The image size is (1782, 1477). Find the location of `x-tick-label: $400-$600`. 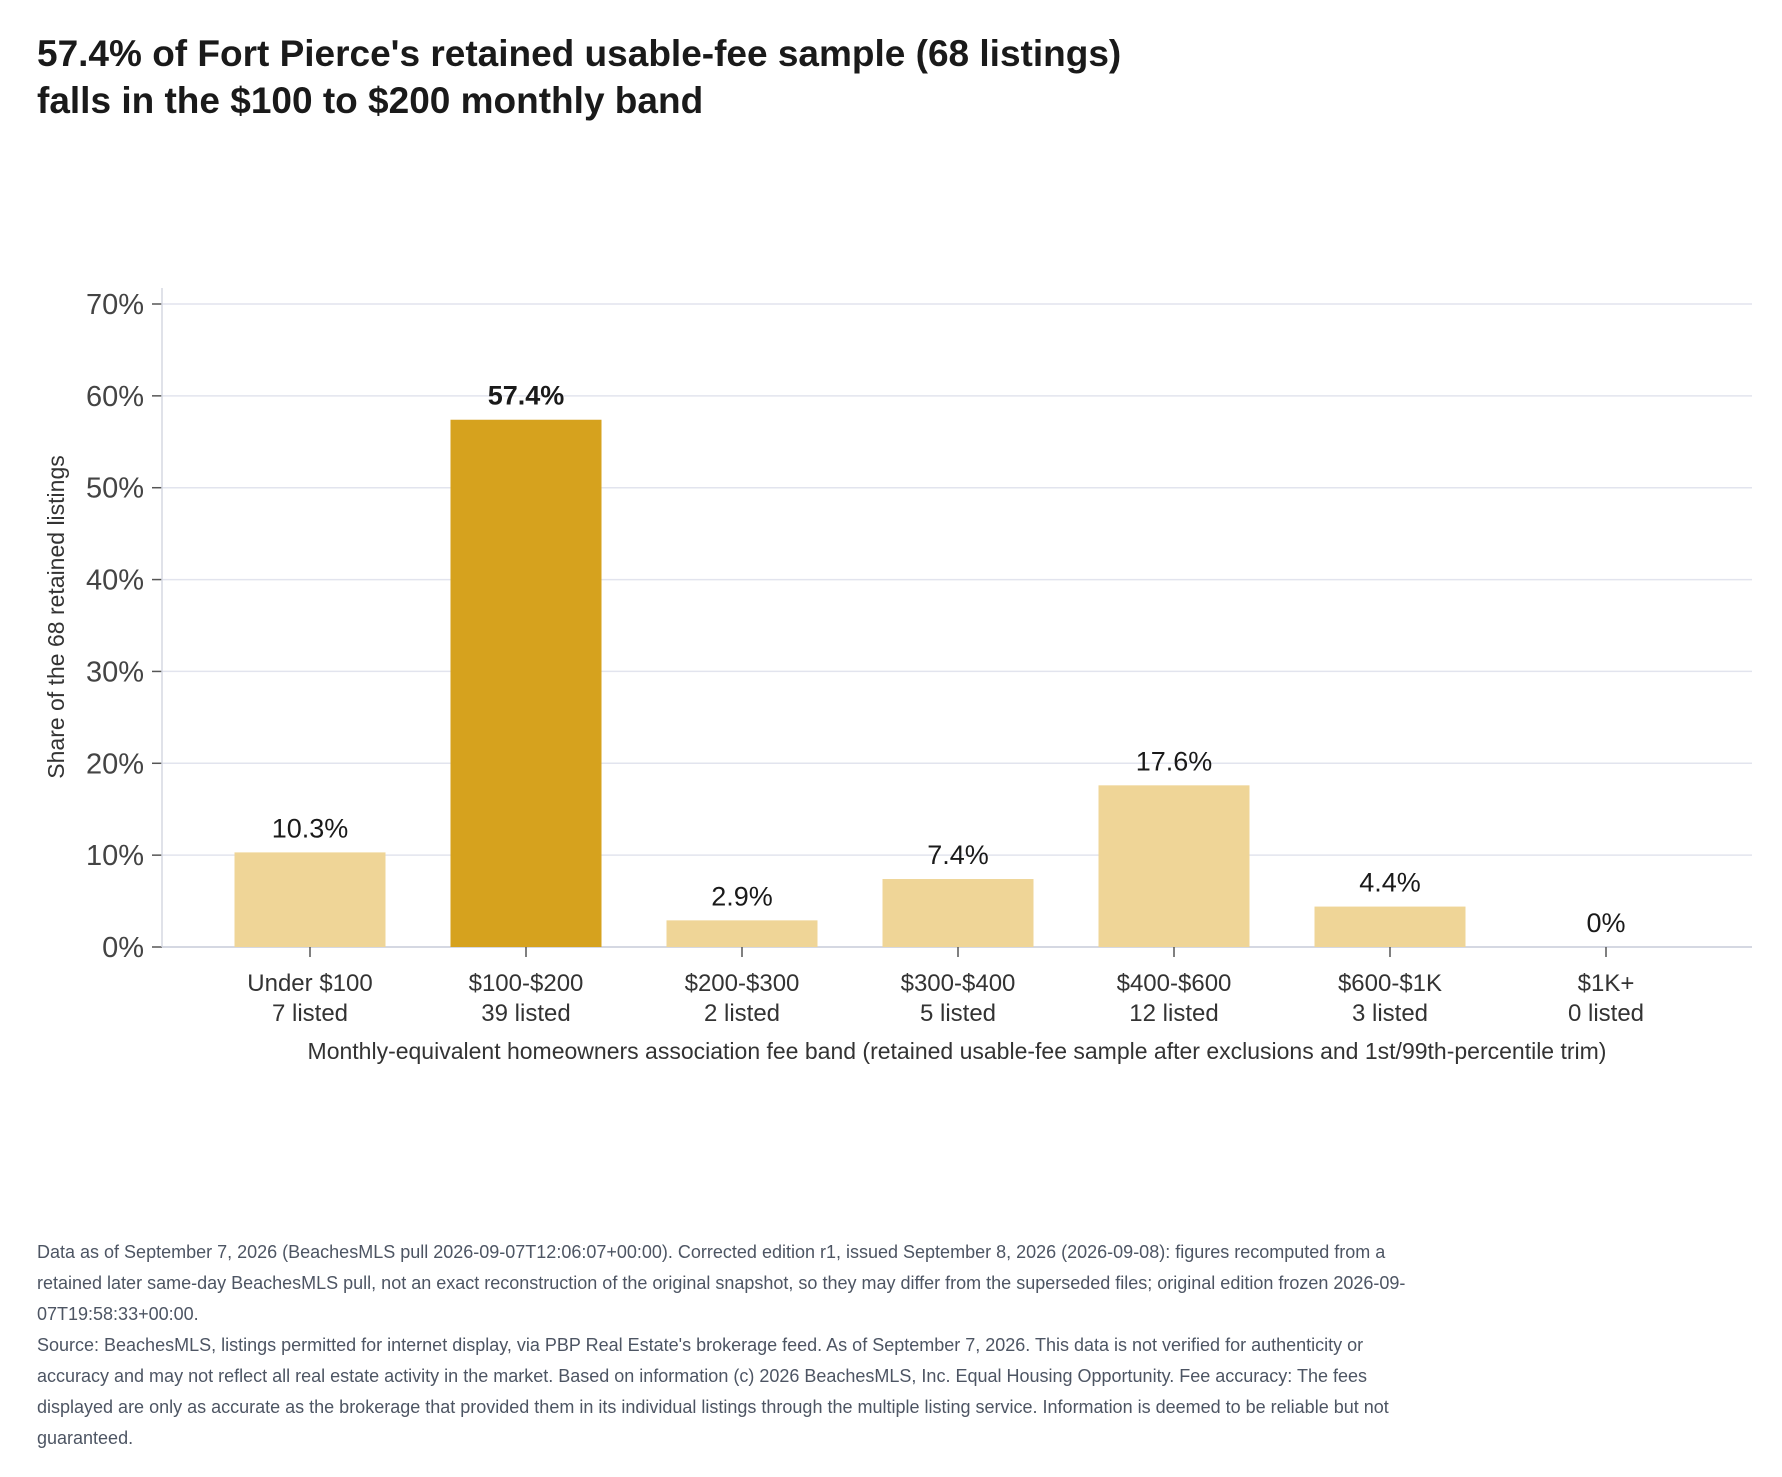

x-tick-label: $400-$600 is located at coordinates (1174, 983).